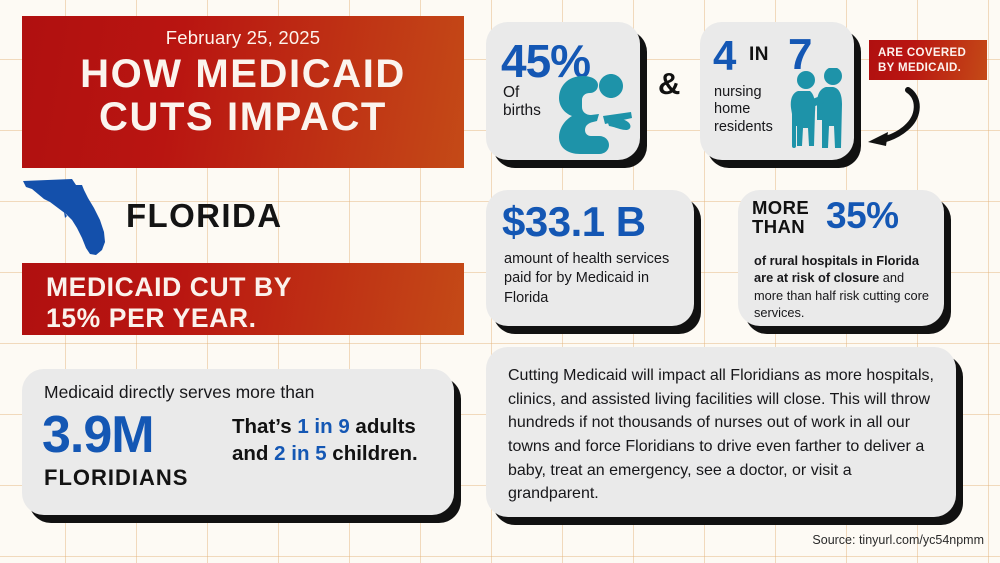 Image resolution: width=1000 pixels, height=563 pixels. Describe the element at coordinates (321, 453) in the screenshot. I see `serves-ratio-children-b: 5` at that location.